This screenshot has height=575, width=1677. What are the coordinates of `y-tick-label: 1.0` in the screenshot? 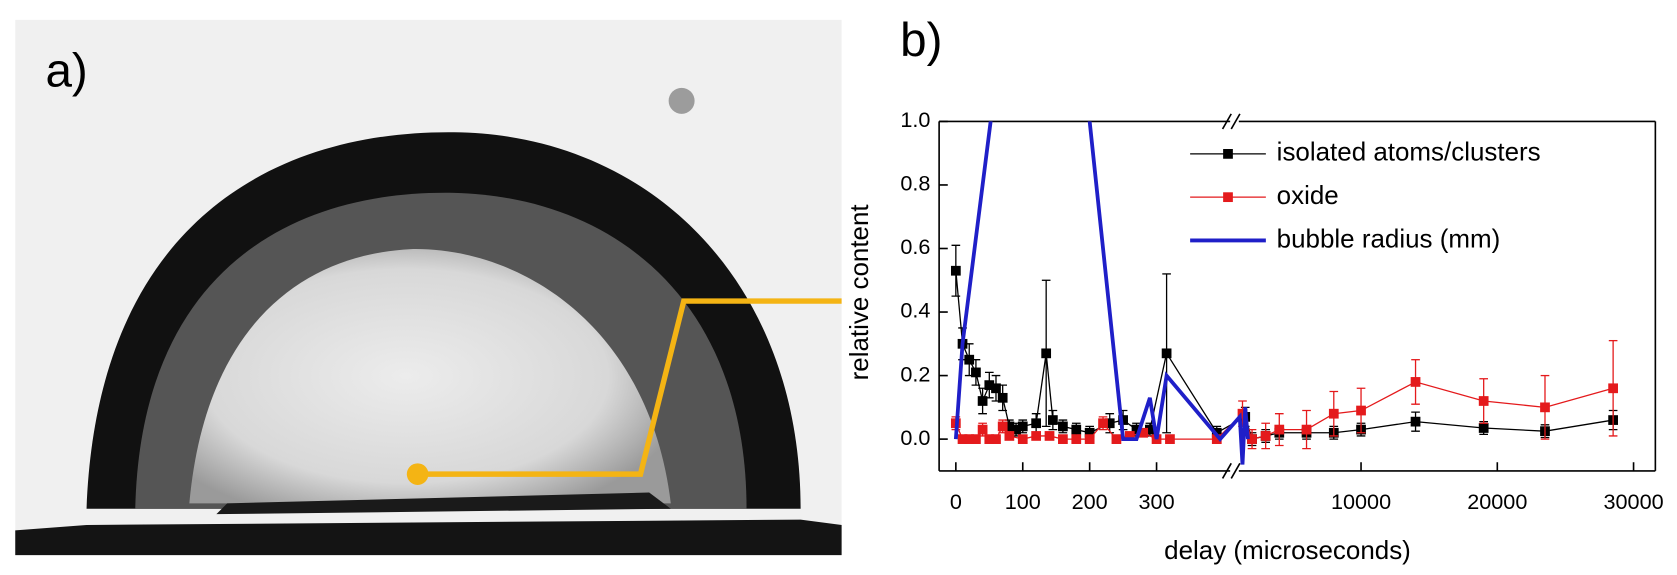 It's located at (915, 119).